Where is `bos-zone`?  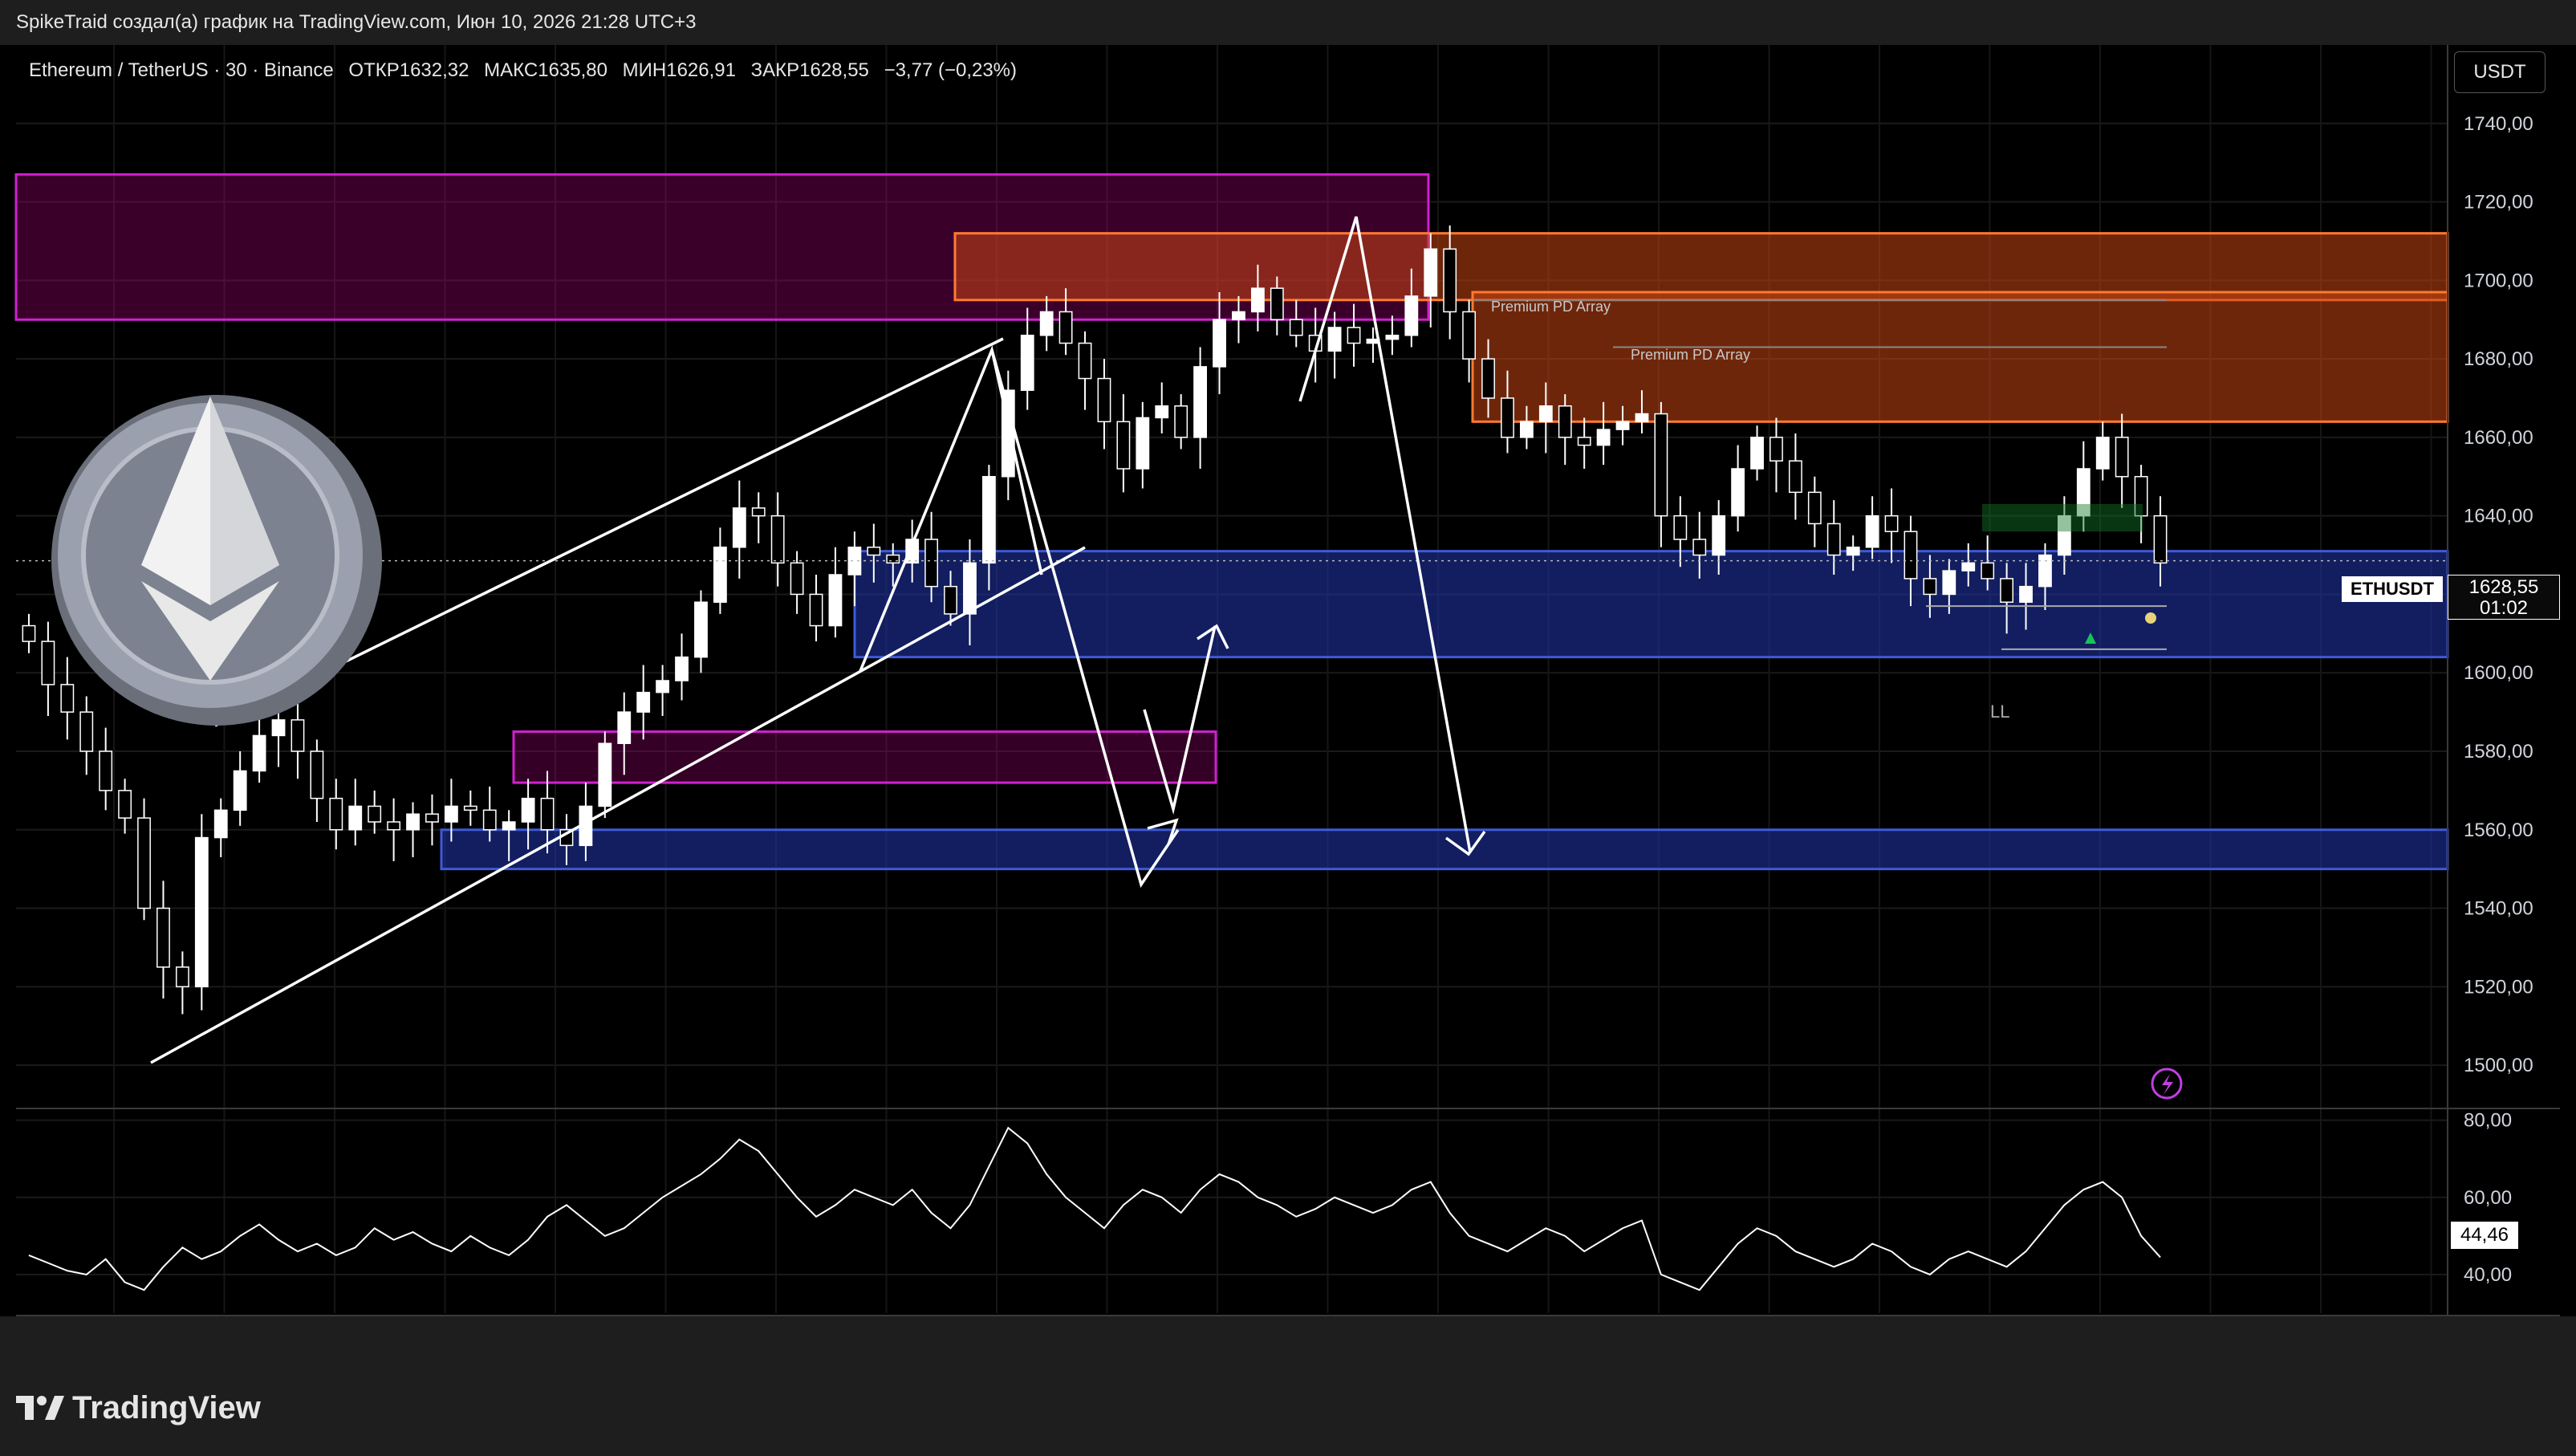 bos-zone is located at coordinates (2063, 518).